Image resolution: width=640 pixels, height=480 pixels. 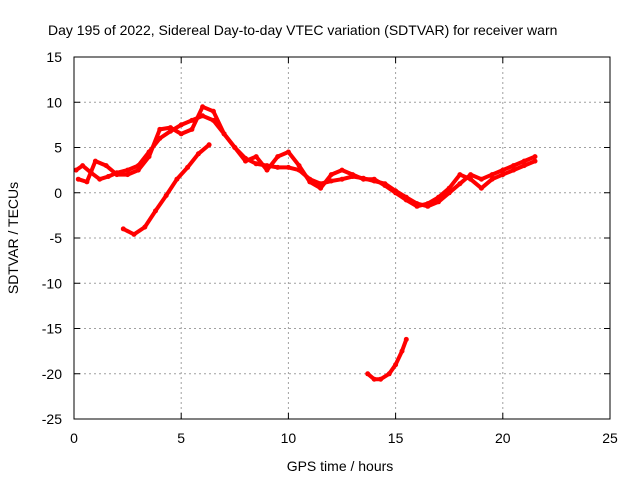 I want to click on y-tick-labels: -25 -20 -15 -10 -5 0 5 10 15, so click(x=52, y=238).